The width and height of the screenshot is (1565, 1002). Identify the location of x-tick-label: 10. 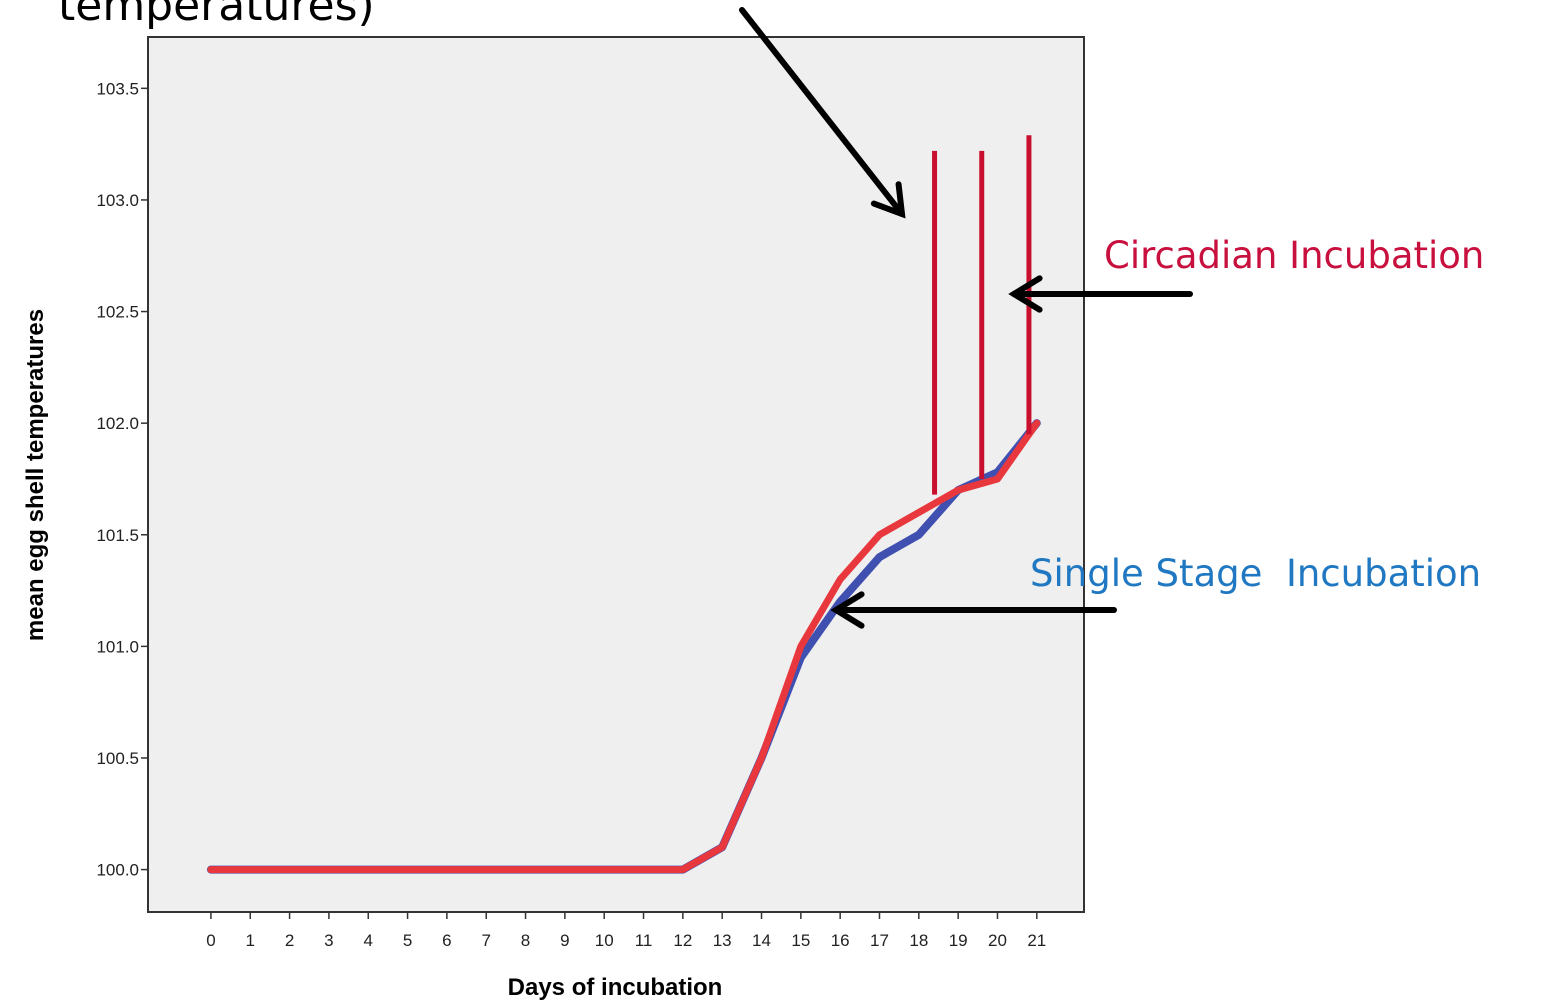
(604, 940).